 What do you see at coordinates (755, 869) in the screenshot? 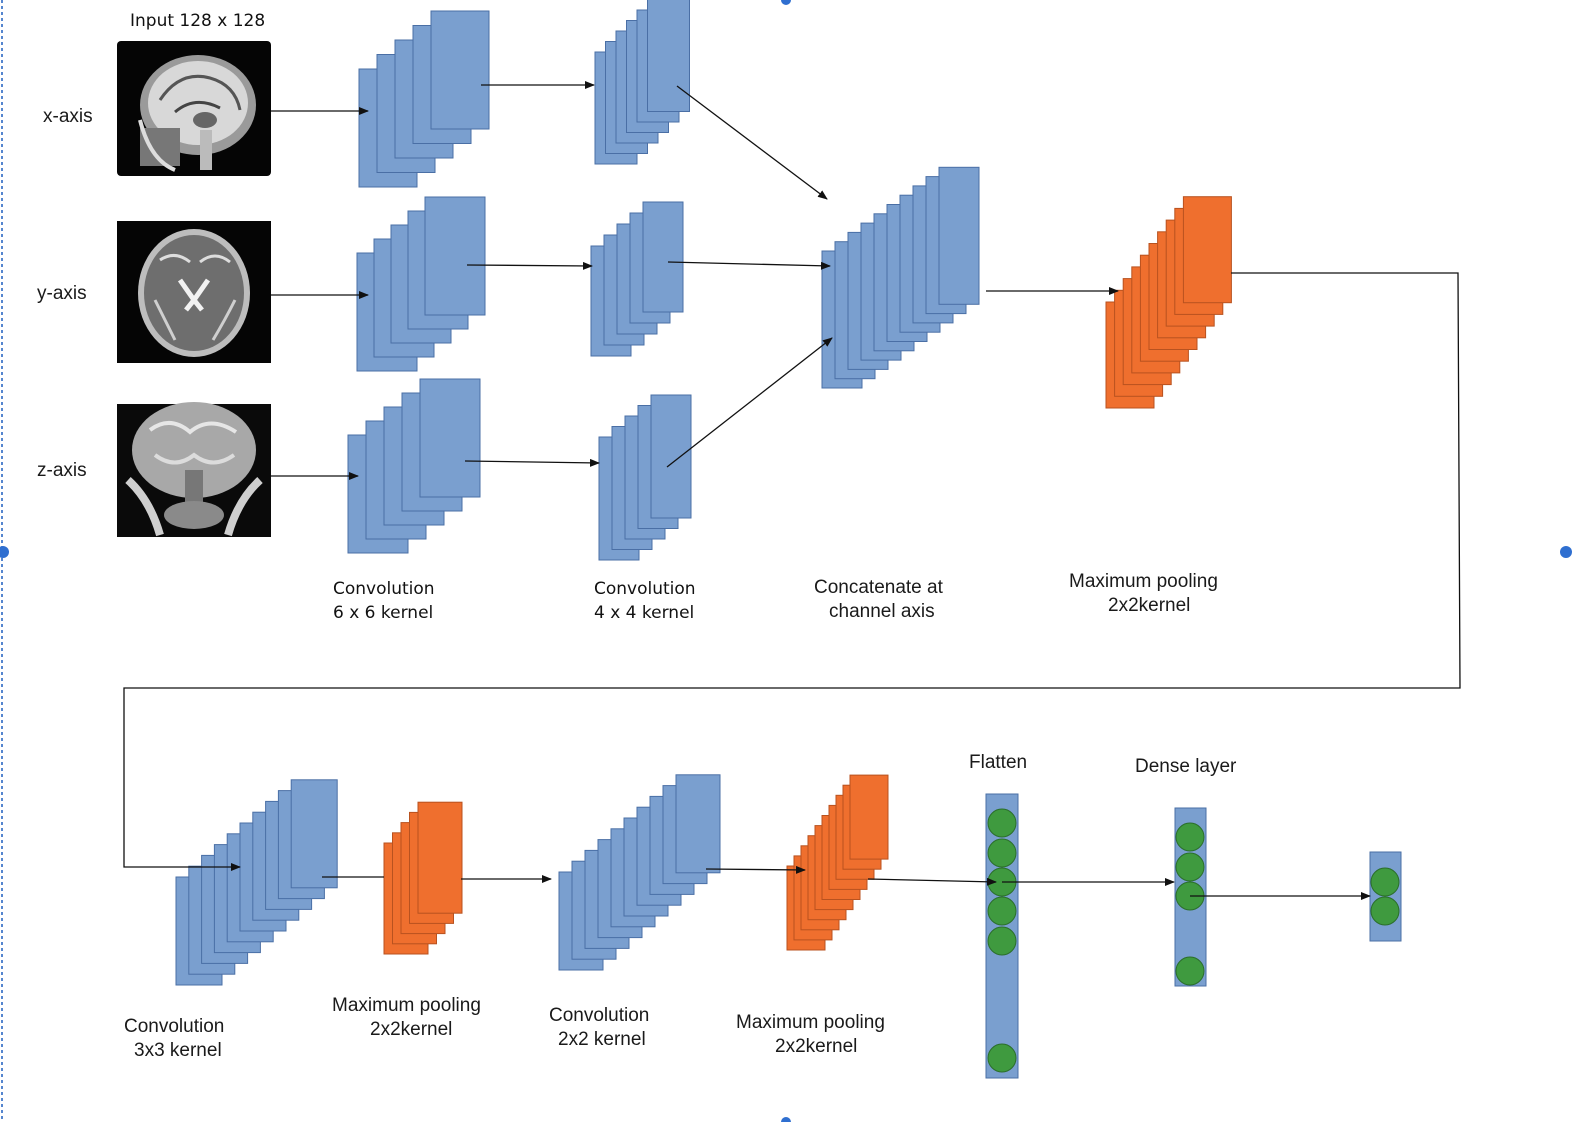
I see `arrow-conv4-to-pool3` at bounding box center [755, 869].